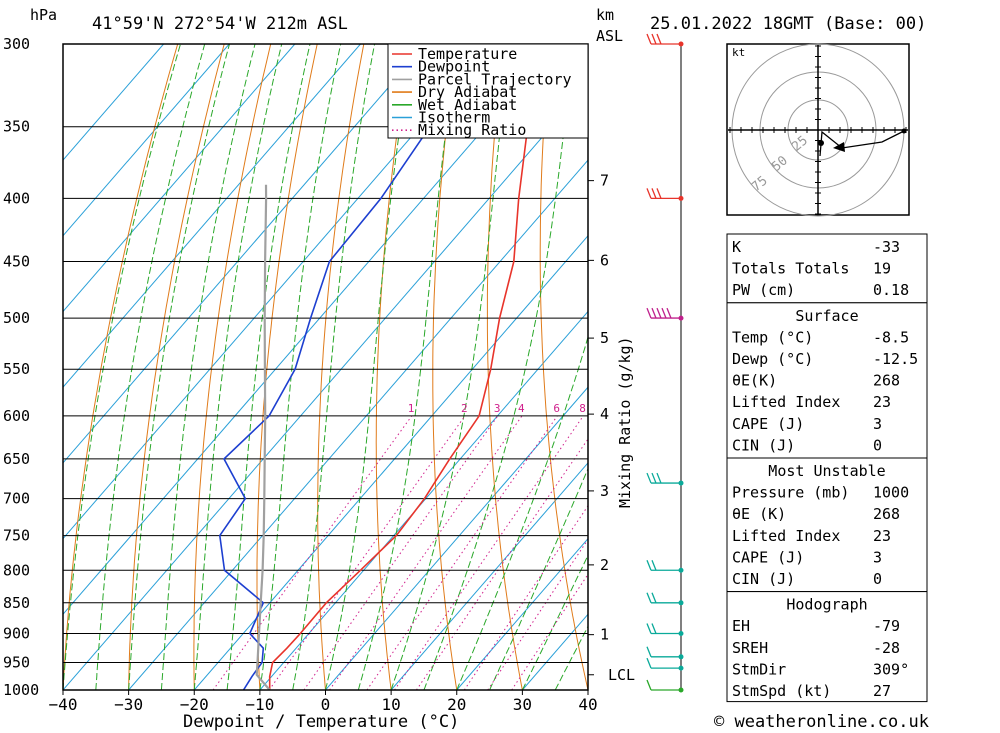  I want to click on x-axis-label: Dewpoint / Temperature (°C), so click(321, 722).